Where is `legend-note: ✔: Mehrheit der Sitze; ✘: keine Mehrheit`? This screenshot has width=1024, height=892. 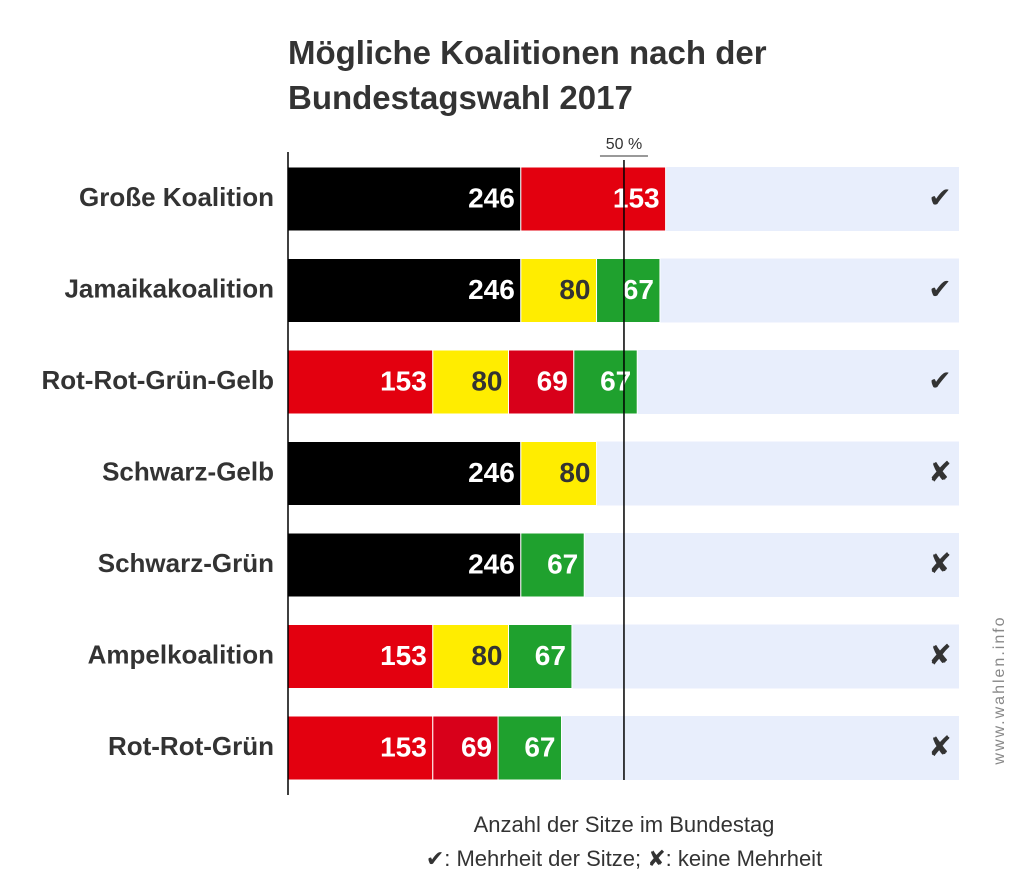
legend-note: ✔: Mehrheit der Sitze; ✘: keine Mehrheit is located at coordinates (624, 858).